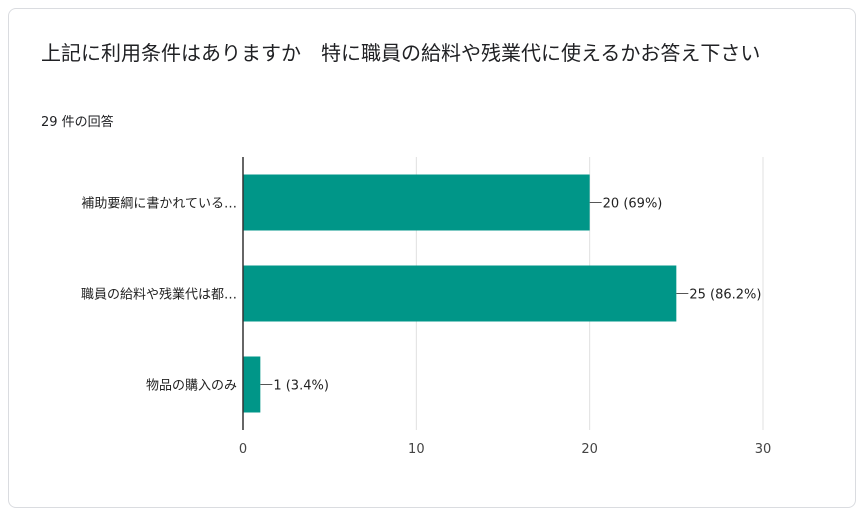  What do you see at coordinates (725, 295) in the screenshot?
I see `data-label: 25 (86.2%)` at bounding box center [725, 295].